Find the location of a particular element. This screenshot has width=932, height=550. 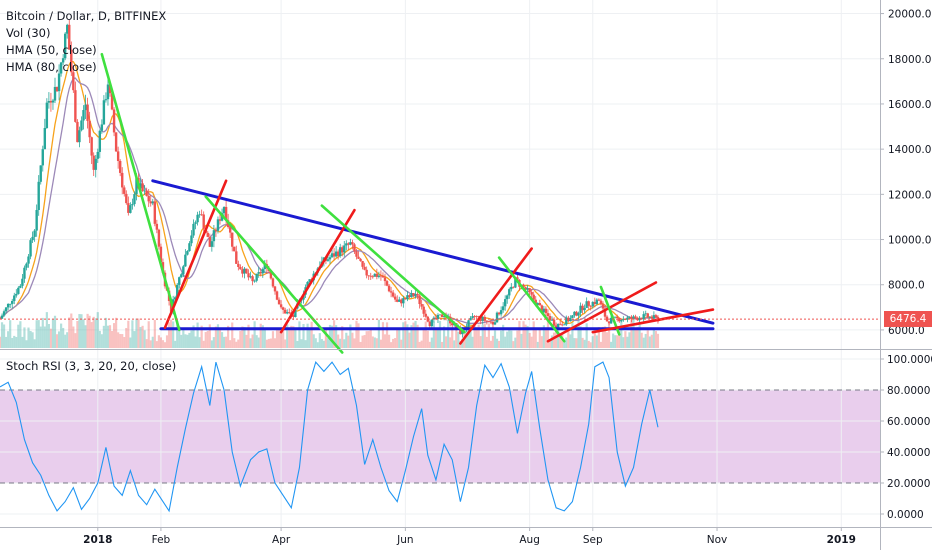

time-tick-label: Feb is located at coordinates (161, 540).